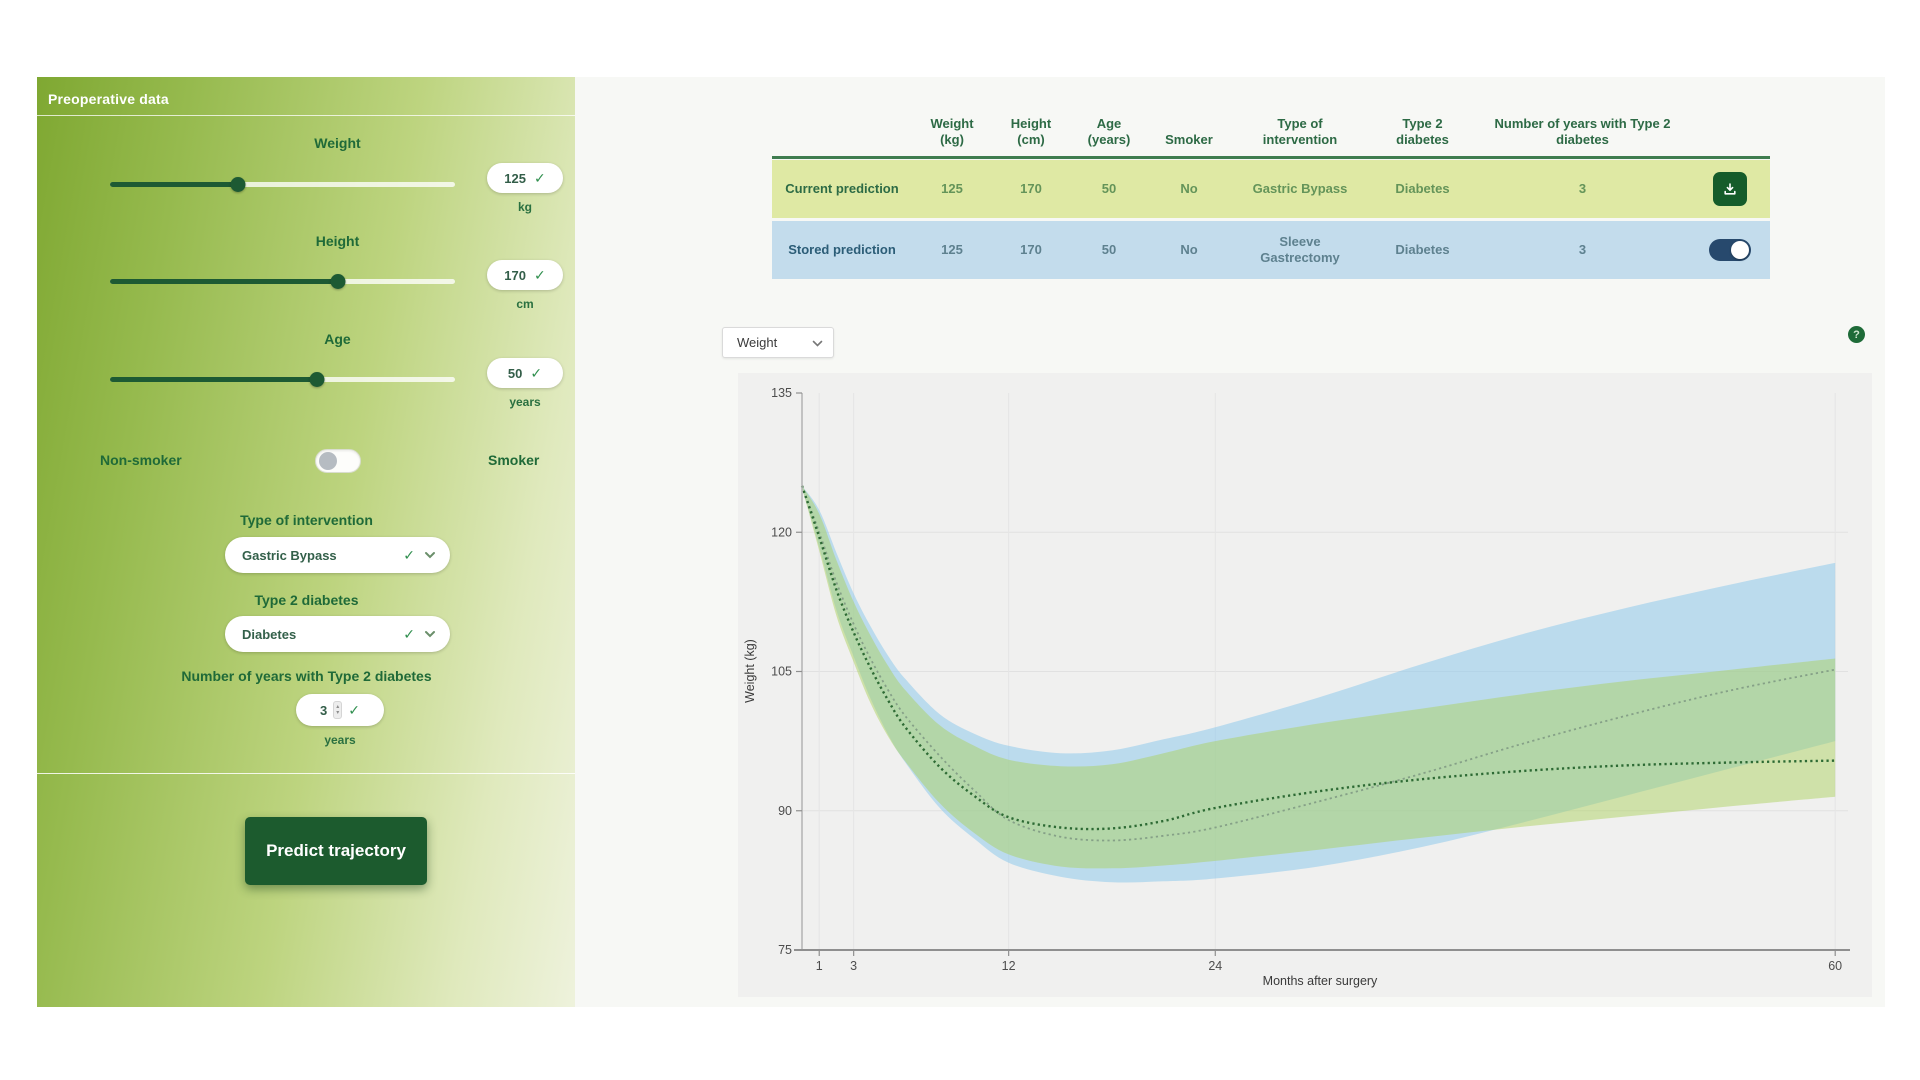 This screenshot has height=1080, width=1920. Describe the element at coordinates (952, 131) in the screenshot. I see `col-header-weight: Weight (kg)` at that location.